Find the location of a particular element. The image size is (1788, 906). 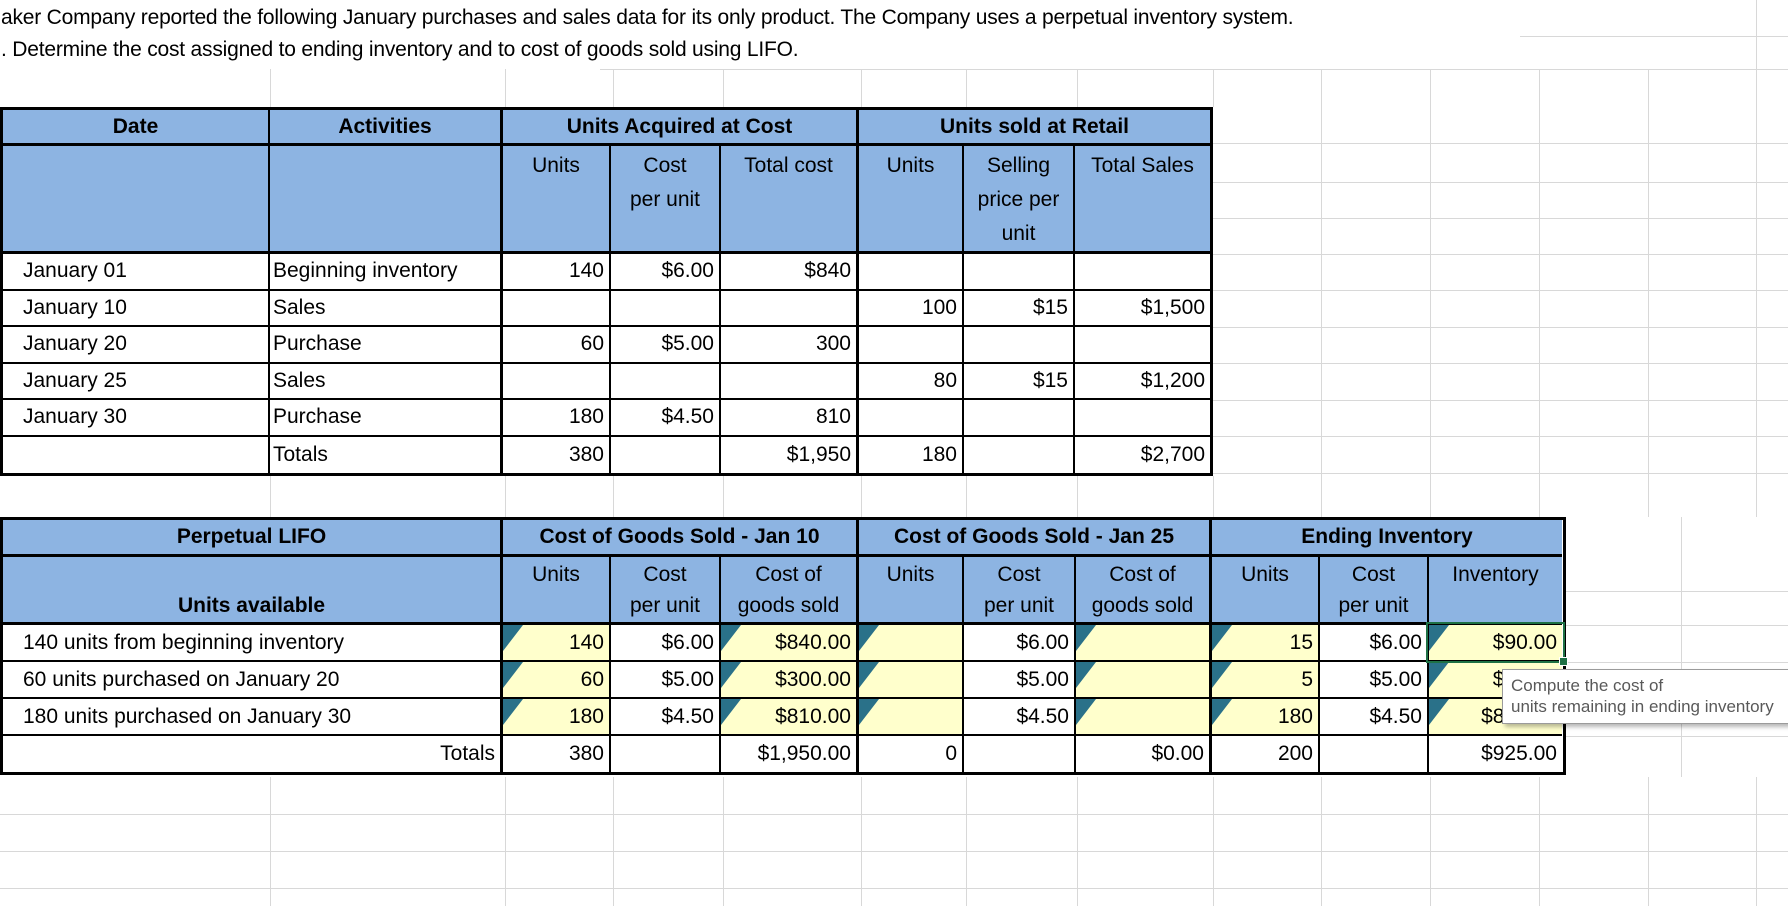

sold-units-cell: 100 is located at coordinates (911, 308).